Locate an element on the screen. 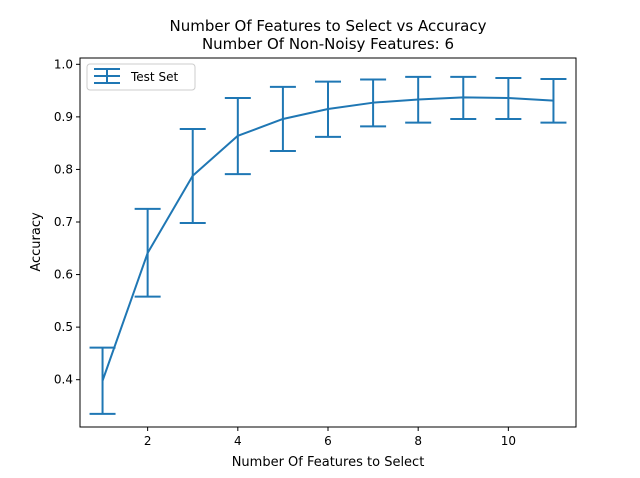  x-tick-label: 4 is located at coordinates (238, 441).